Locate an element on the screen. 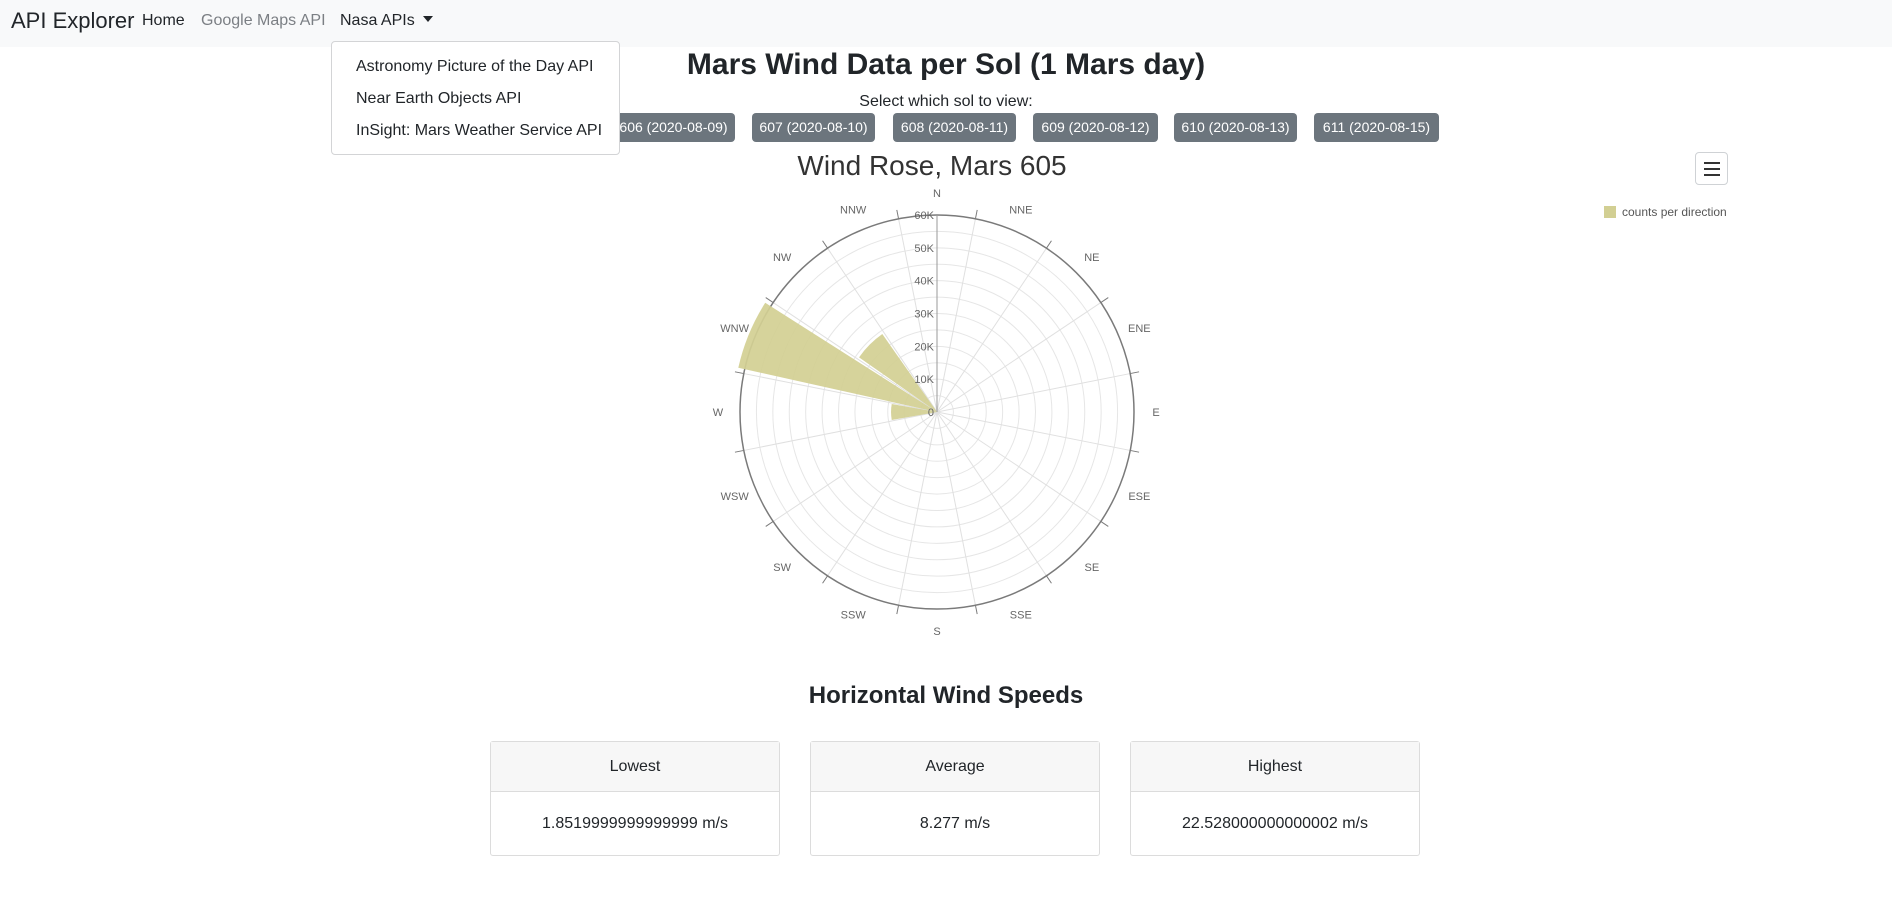 The width and height of the screenshot is (1892, 919). radial-tick-label: 50K is located at coordinates (924, 249).